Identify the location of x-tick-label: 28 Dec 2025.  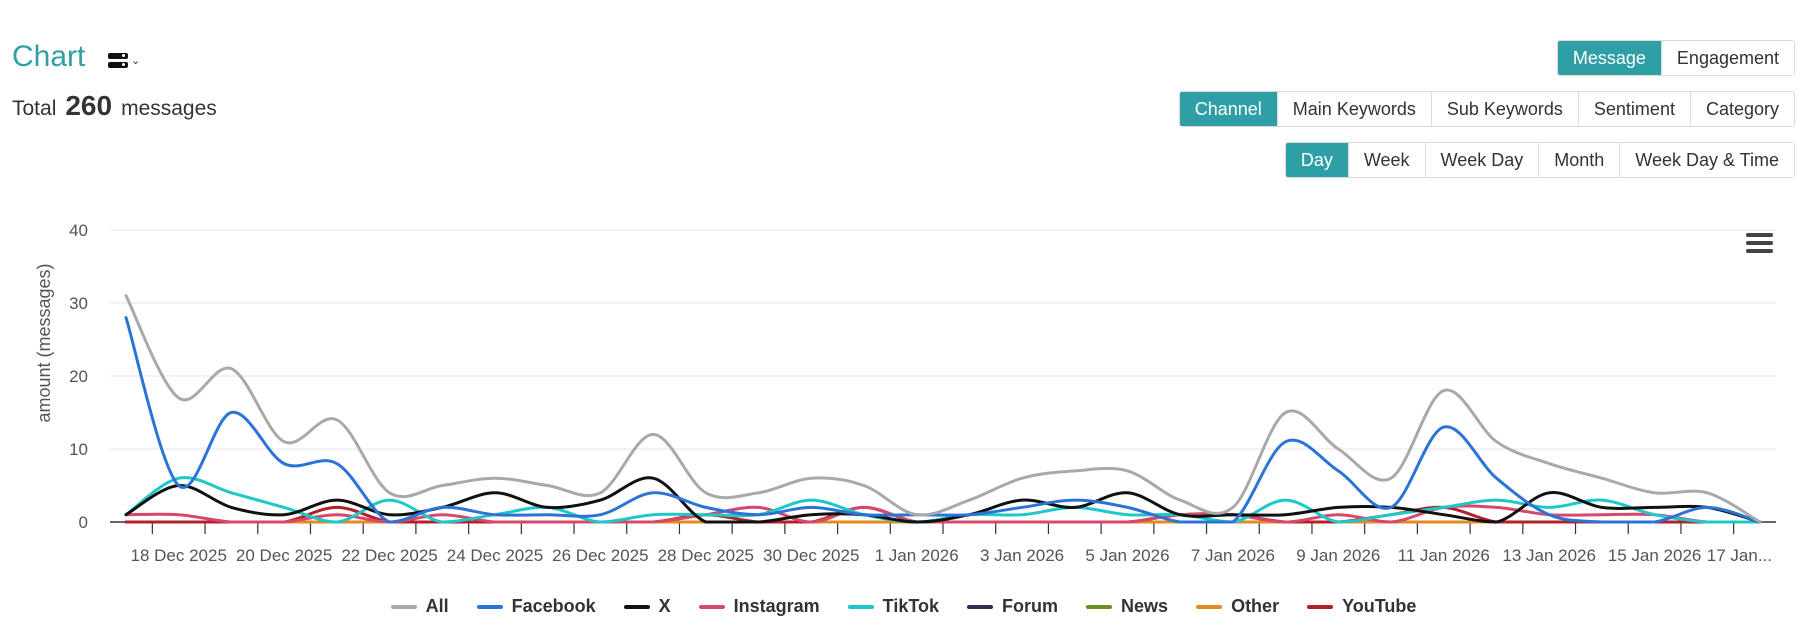
(706, 555).